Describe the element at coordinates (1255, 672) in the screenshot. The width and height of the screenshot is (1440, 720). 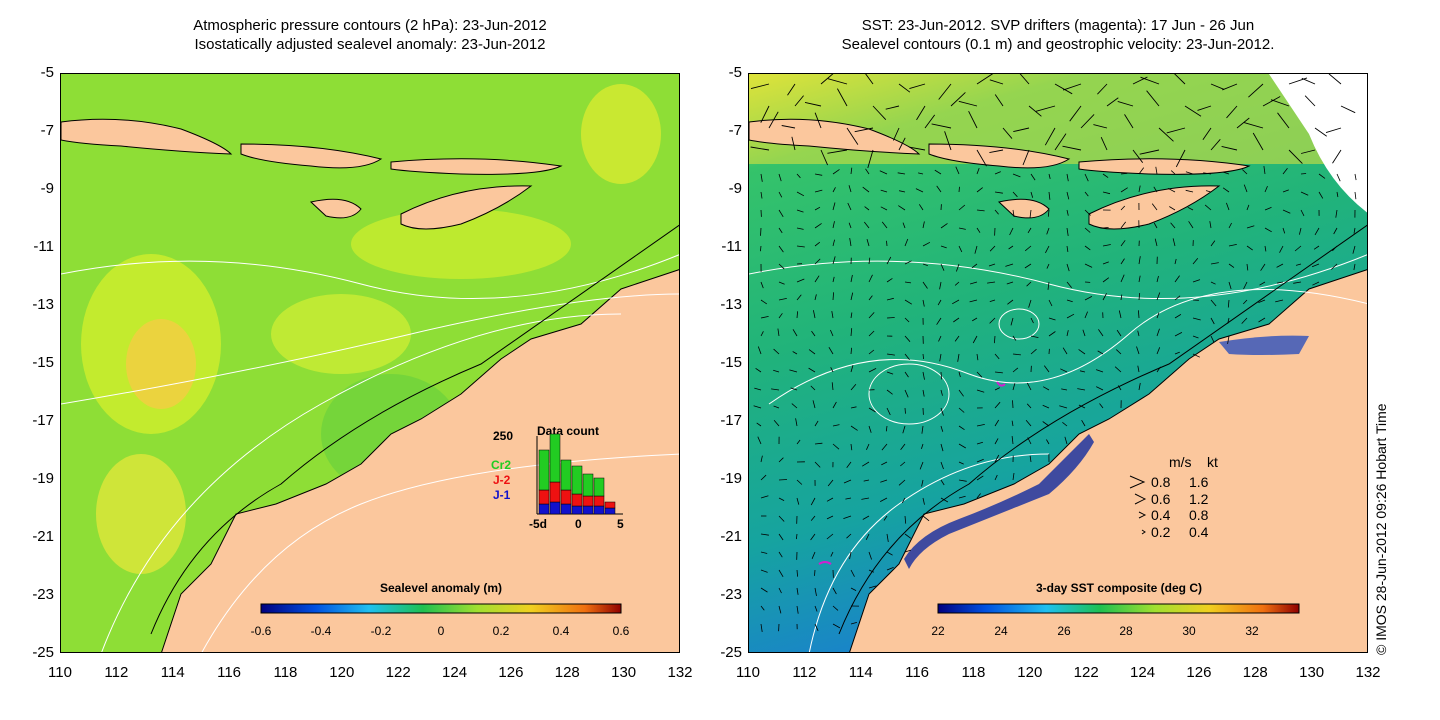
I see `lon-tick-label: 128` at that location.